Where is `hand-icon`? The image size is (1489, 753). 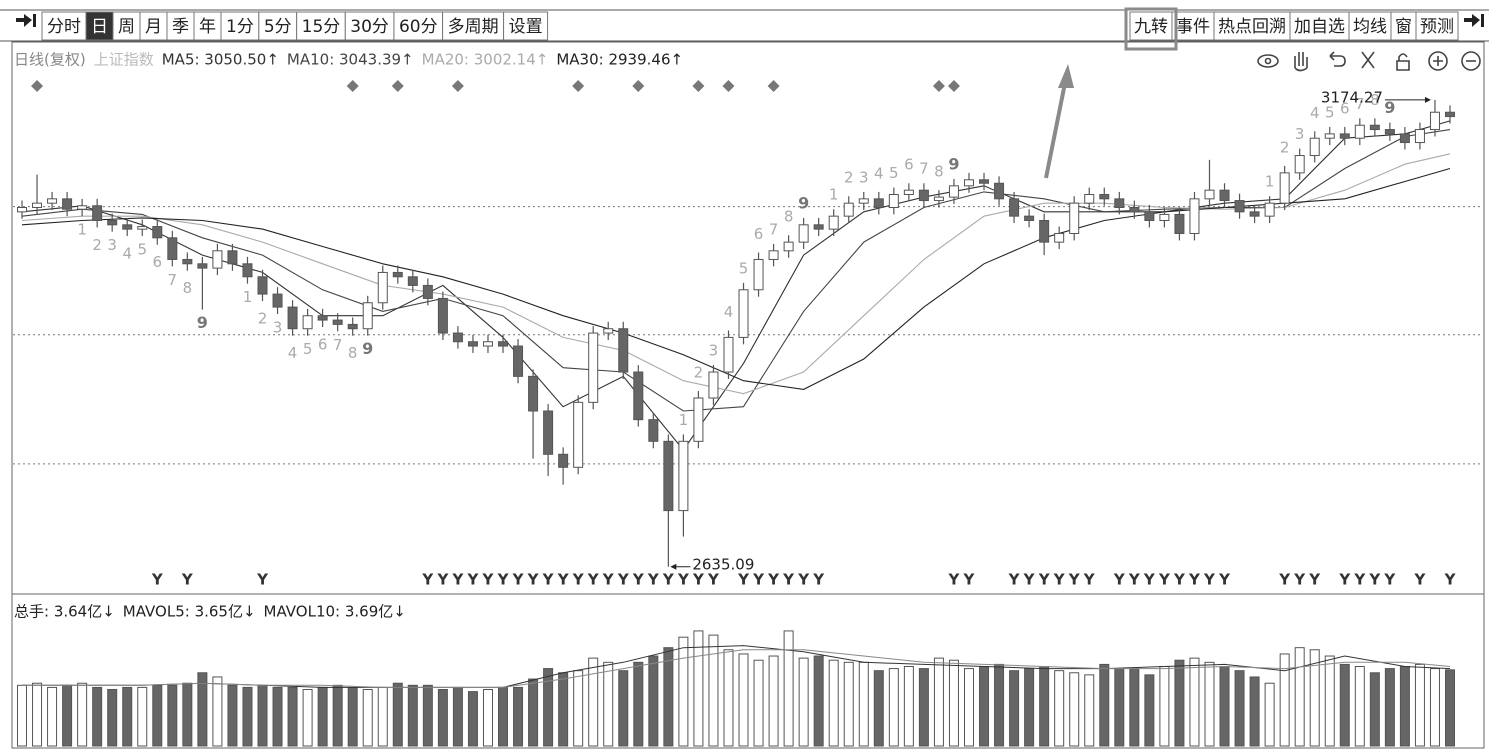 hand-icon is located at coordinates (1301, 62).